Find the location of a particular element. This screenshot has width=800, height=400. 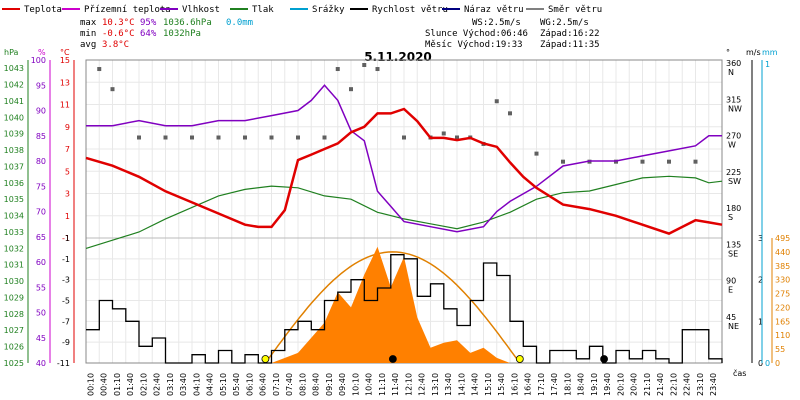

stat-avg-label: avg is located at coordinates (88, 45).